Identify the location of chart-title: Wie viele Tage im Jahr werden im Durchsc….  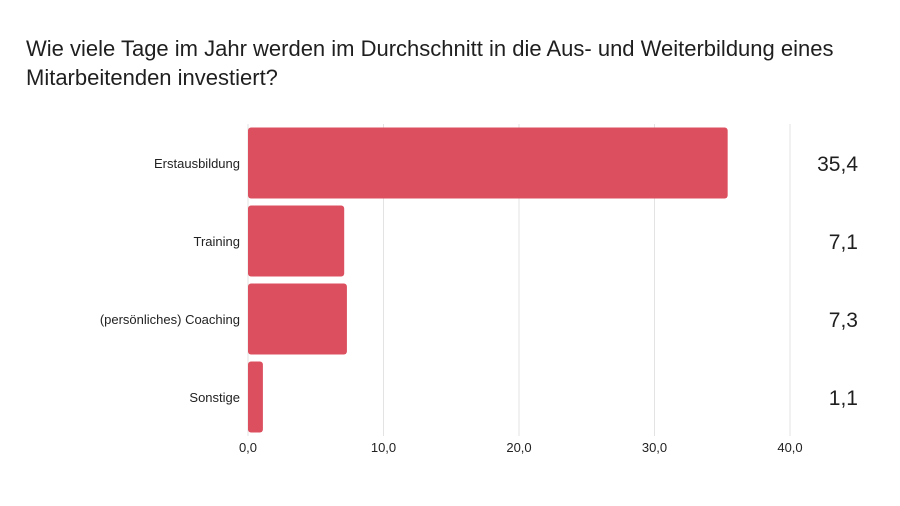
(430, 63).